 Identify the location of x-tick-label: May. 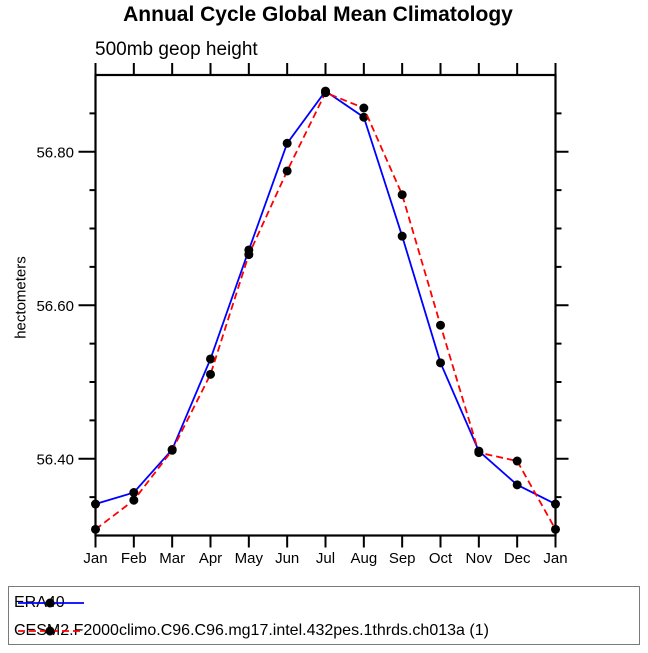
(249, 558).